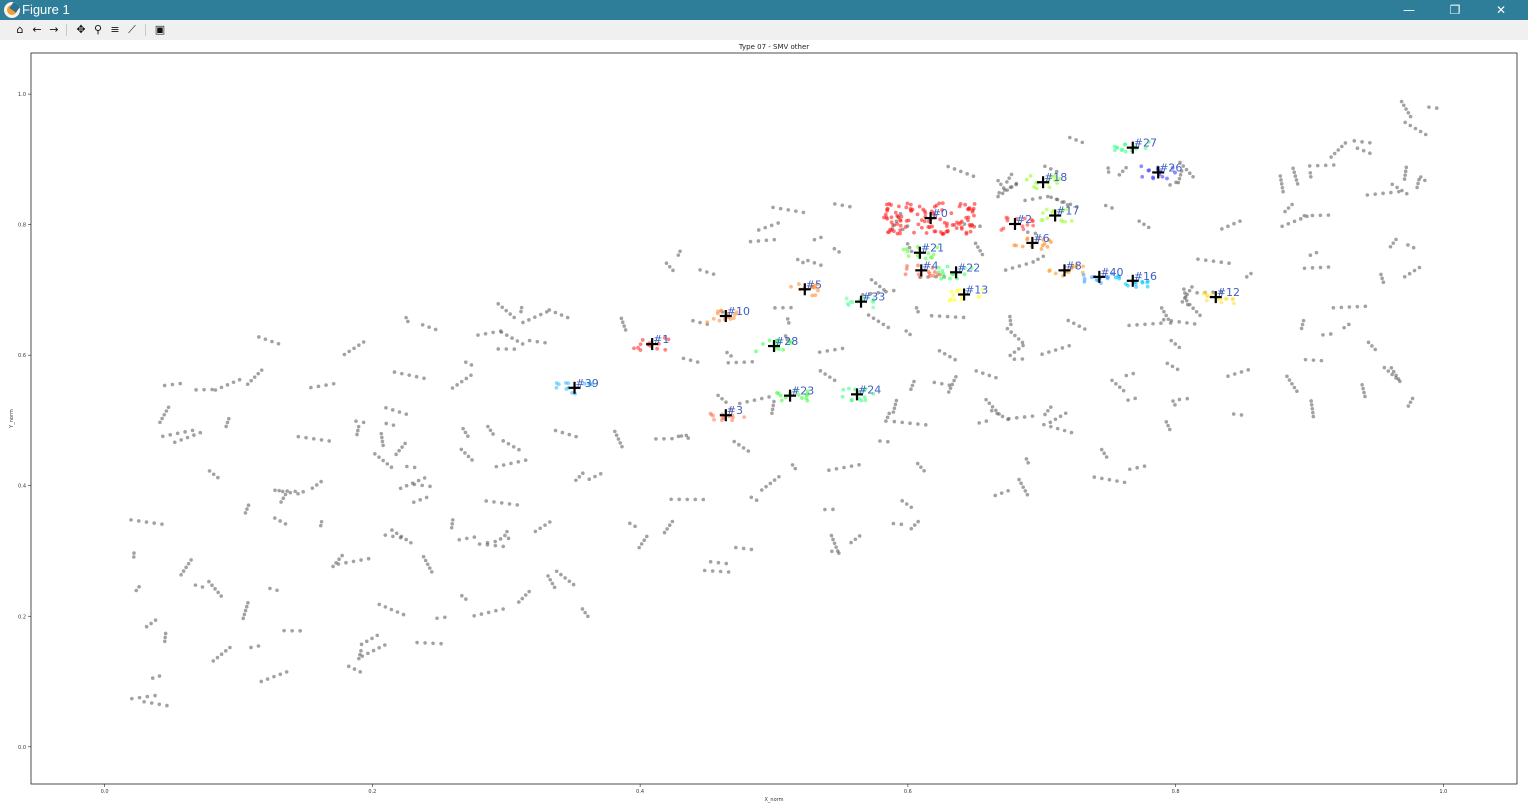  I want to click on pan-icon: ✥, so click(81, 29).